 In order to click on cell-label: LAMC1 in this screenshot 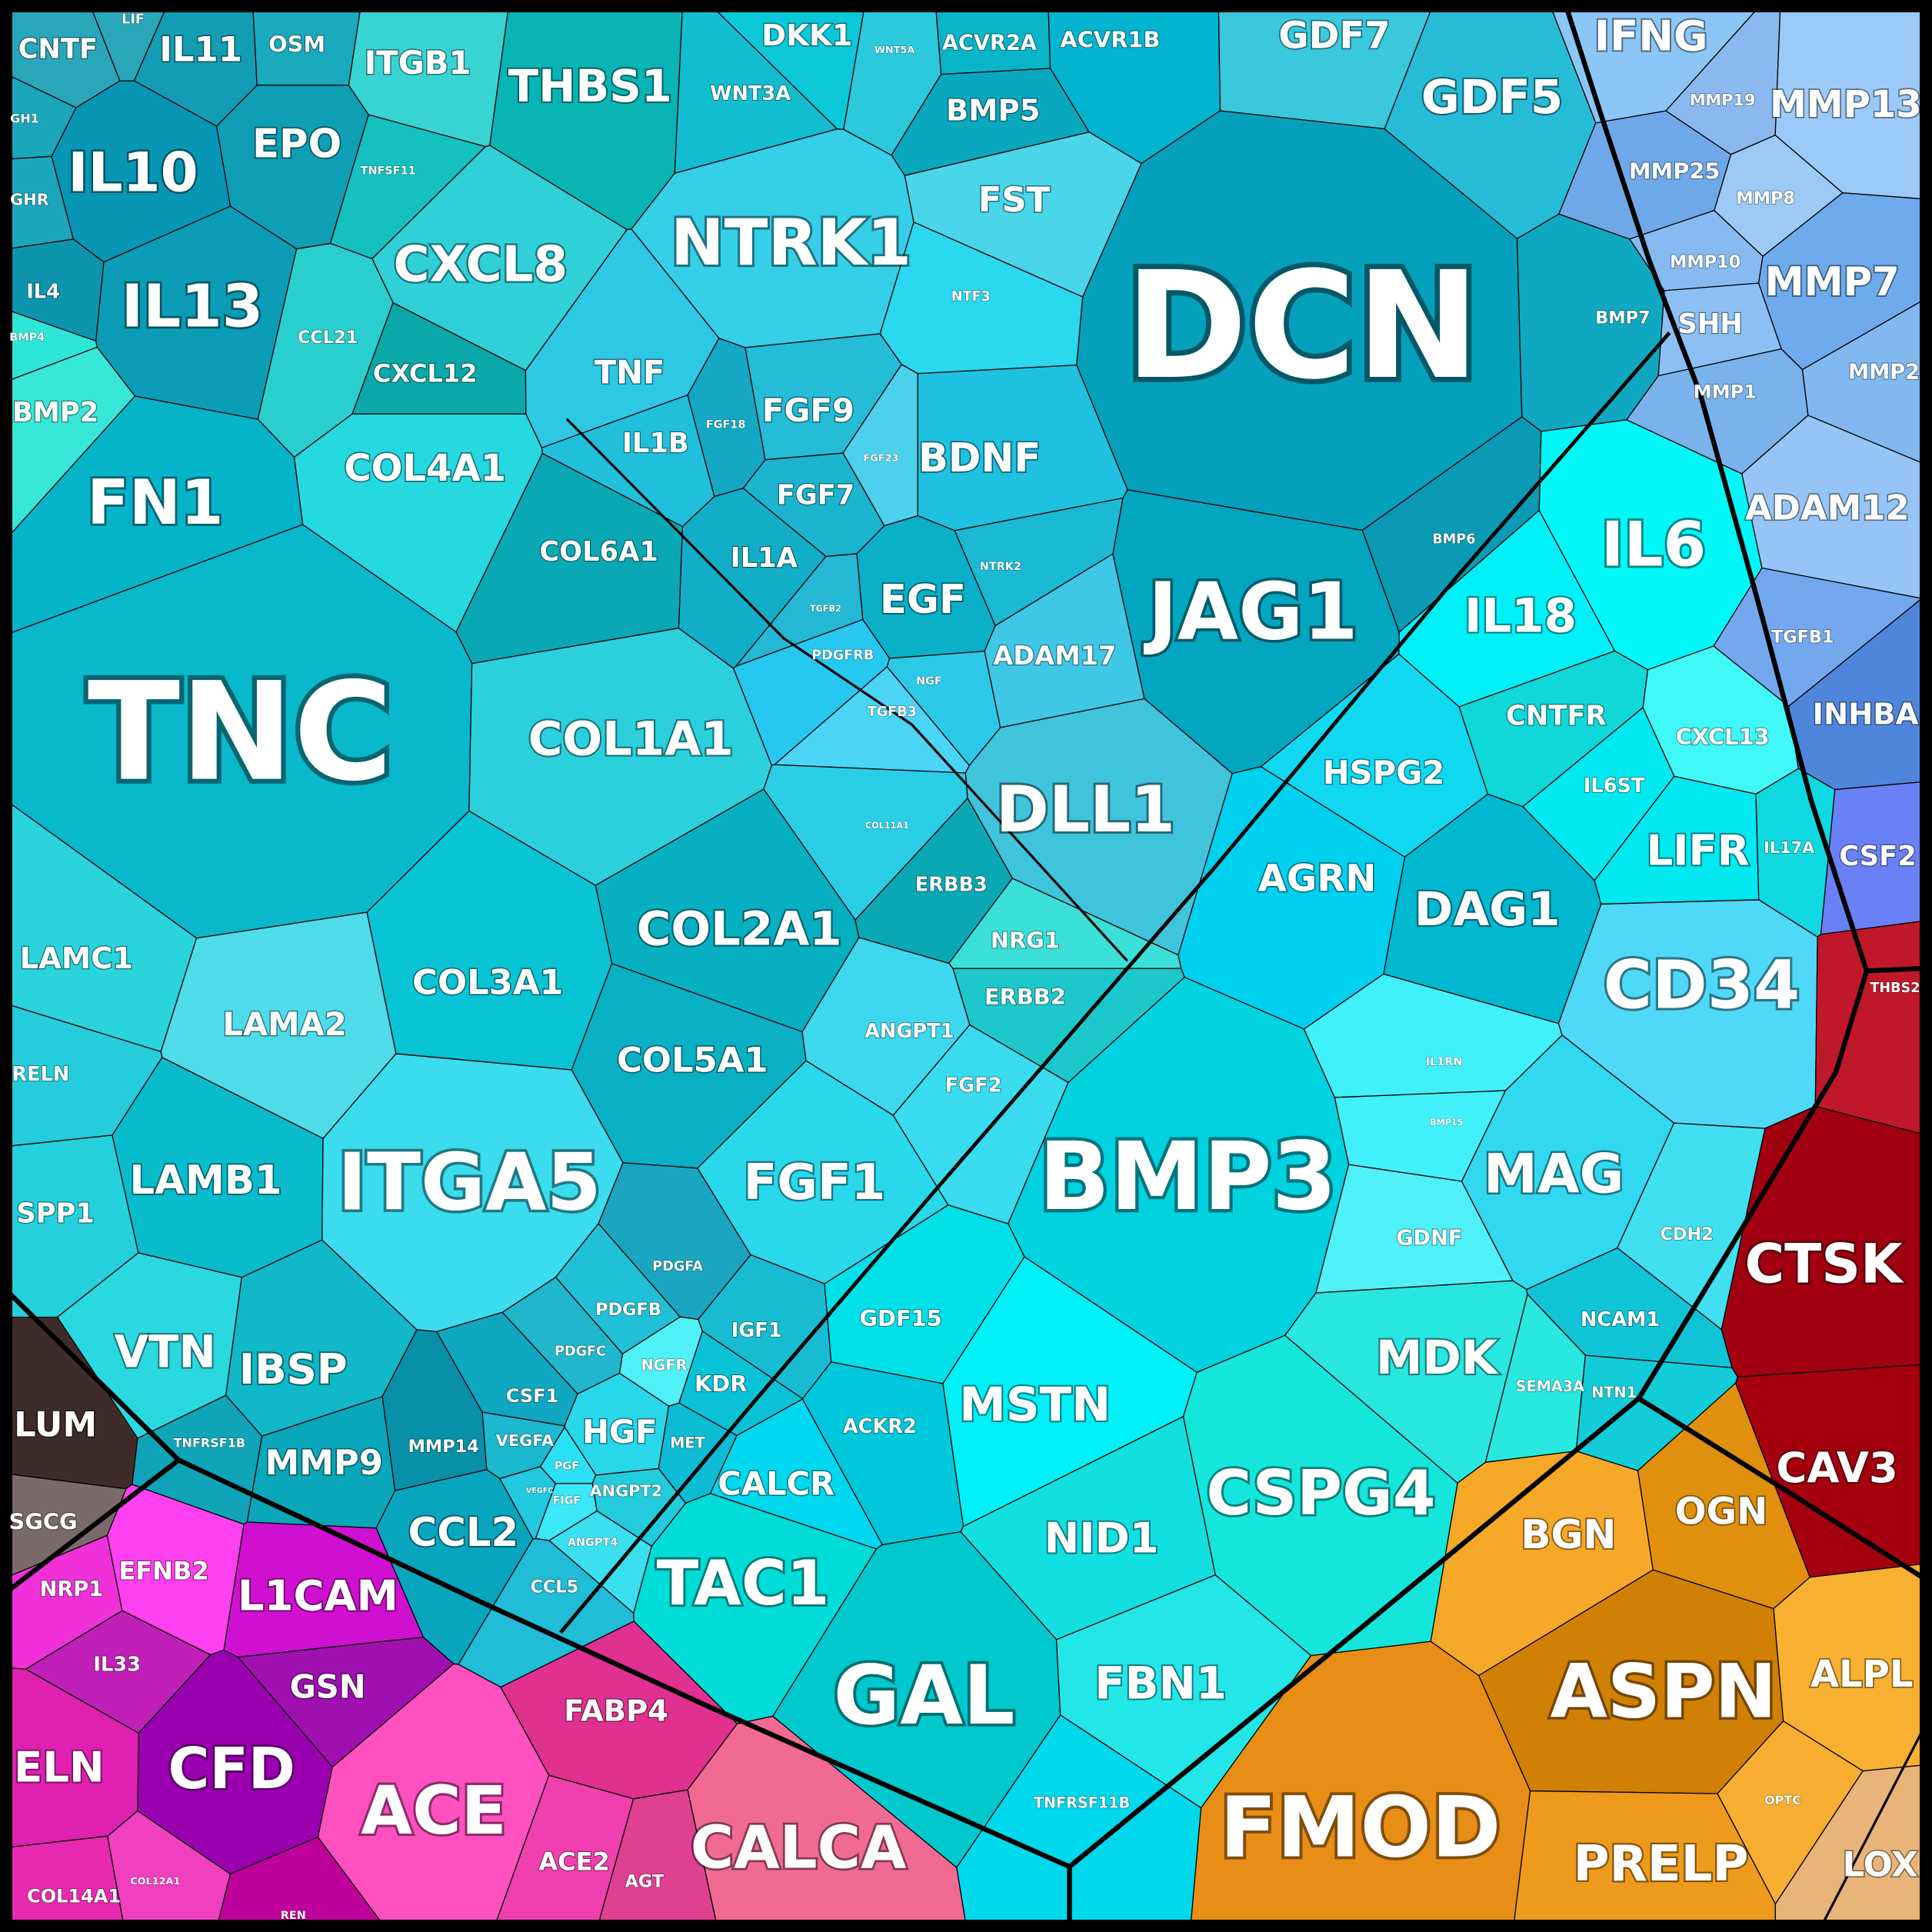, I will do `click(76, 958)`.